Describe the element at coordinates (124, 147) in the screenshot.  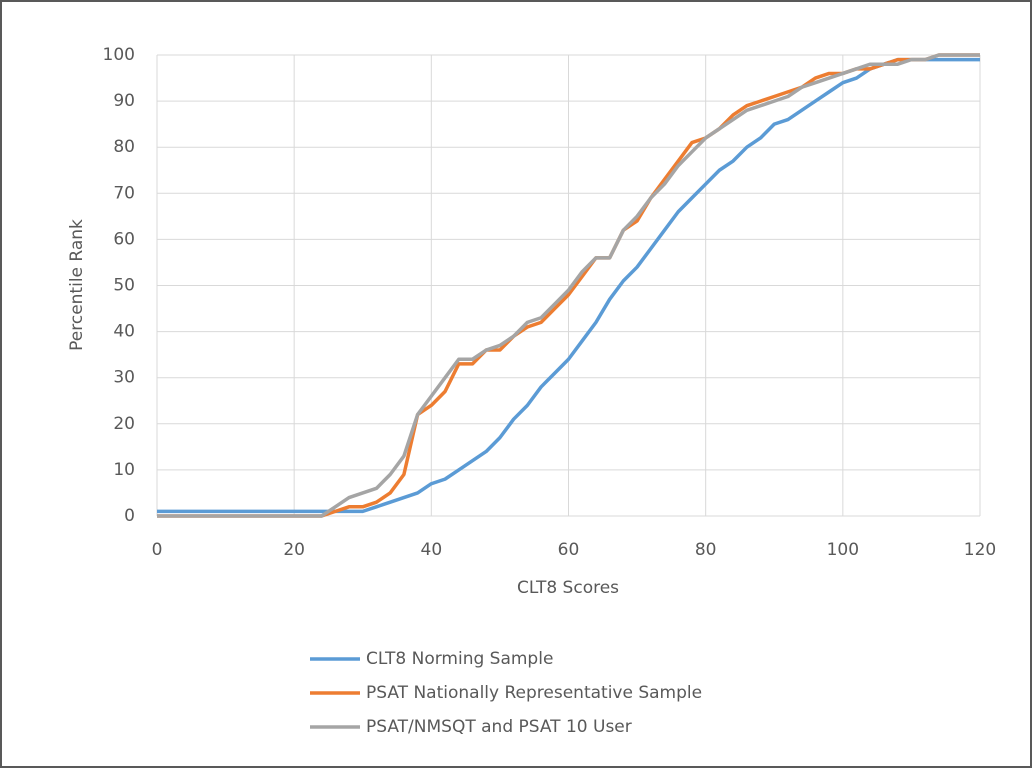
I see `y-tick-label: 80` at that location.